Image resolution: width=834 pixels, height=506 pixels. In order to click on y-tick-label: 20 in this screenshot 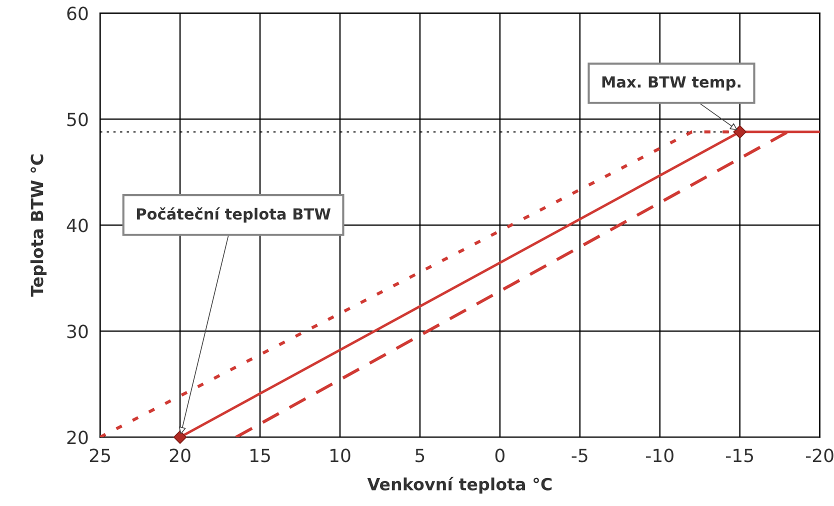, I will do `click(77, 437)`.